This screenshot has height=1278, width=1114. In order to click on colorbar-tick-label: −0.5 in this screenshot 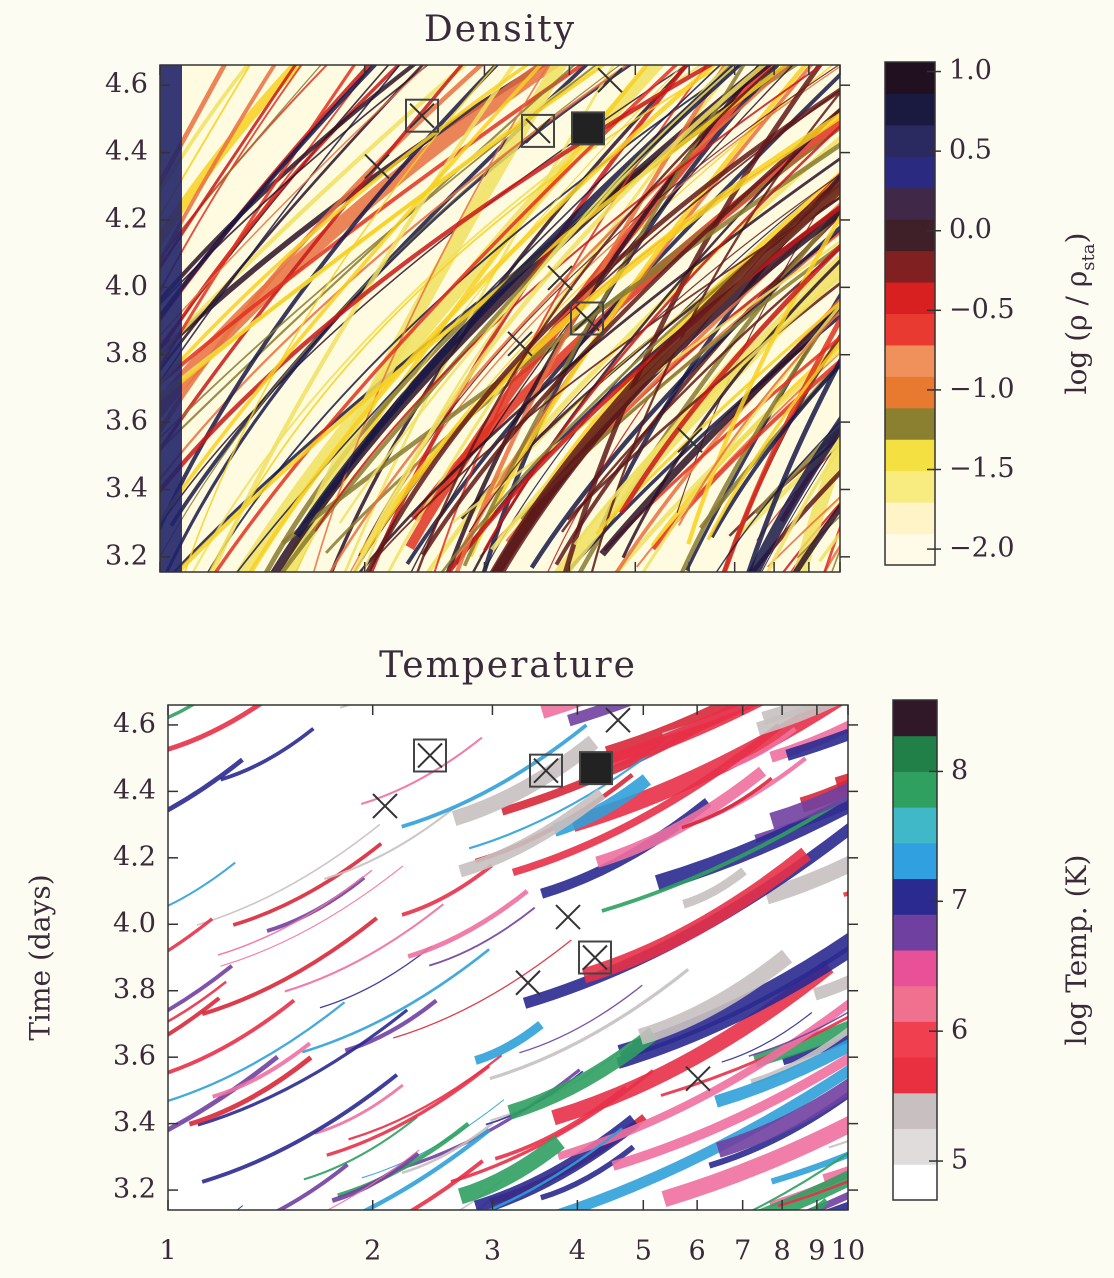, I will do `click(982, 309)`.